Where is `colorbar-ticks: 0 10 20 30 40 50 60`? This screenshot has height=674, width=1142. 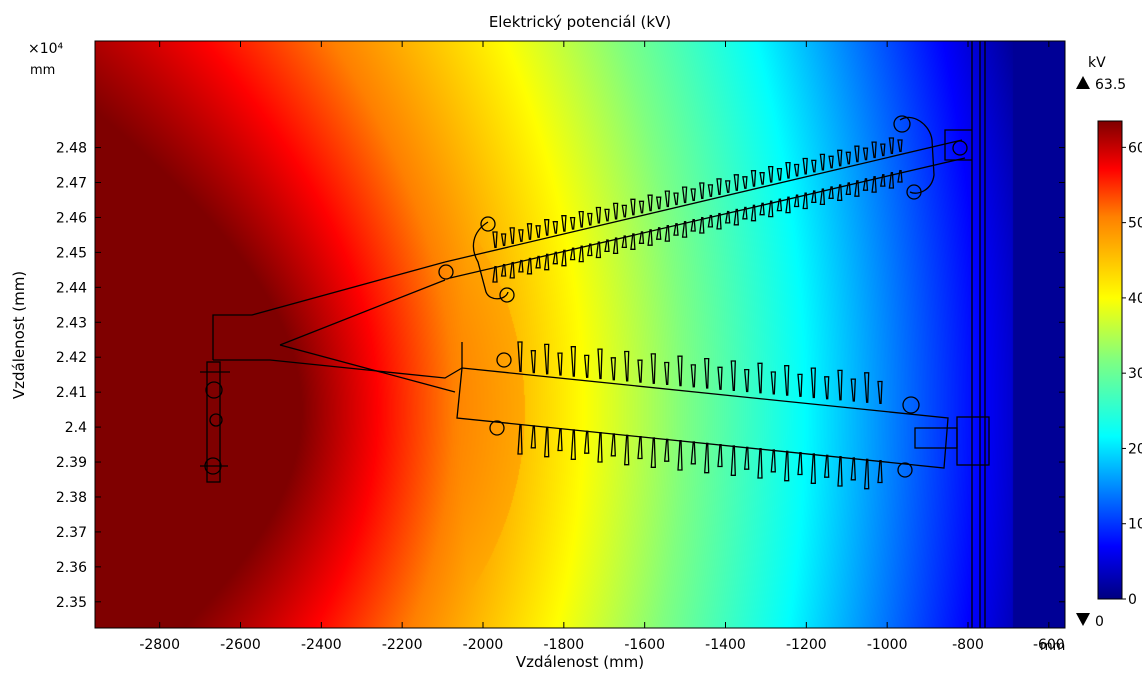
colorbar-ticks: 0 10 20 30 40 50 60 is located at coordinates (1132, 374).